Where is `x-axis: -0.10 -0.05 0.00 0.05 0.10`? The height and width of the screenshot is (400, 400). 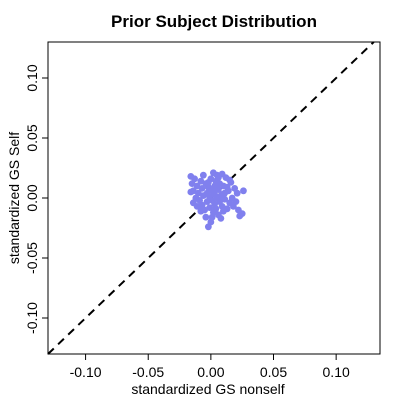 x-axis: -0.10 -0.05 0.00 0.05 0.10 is located at coordinates (210, 366).